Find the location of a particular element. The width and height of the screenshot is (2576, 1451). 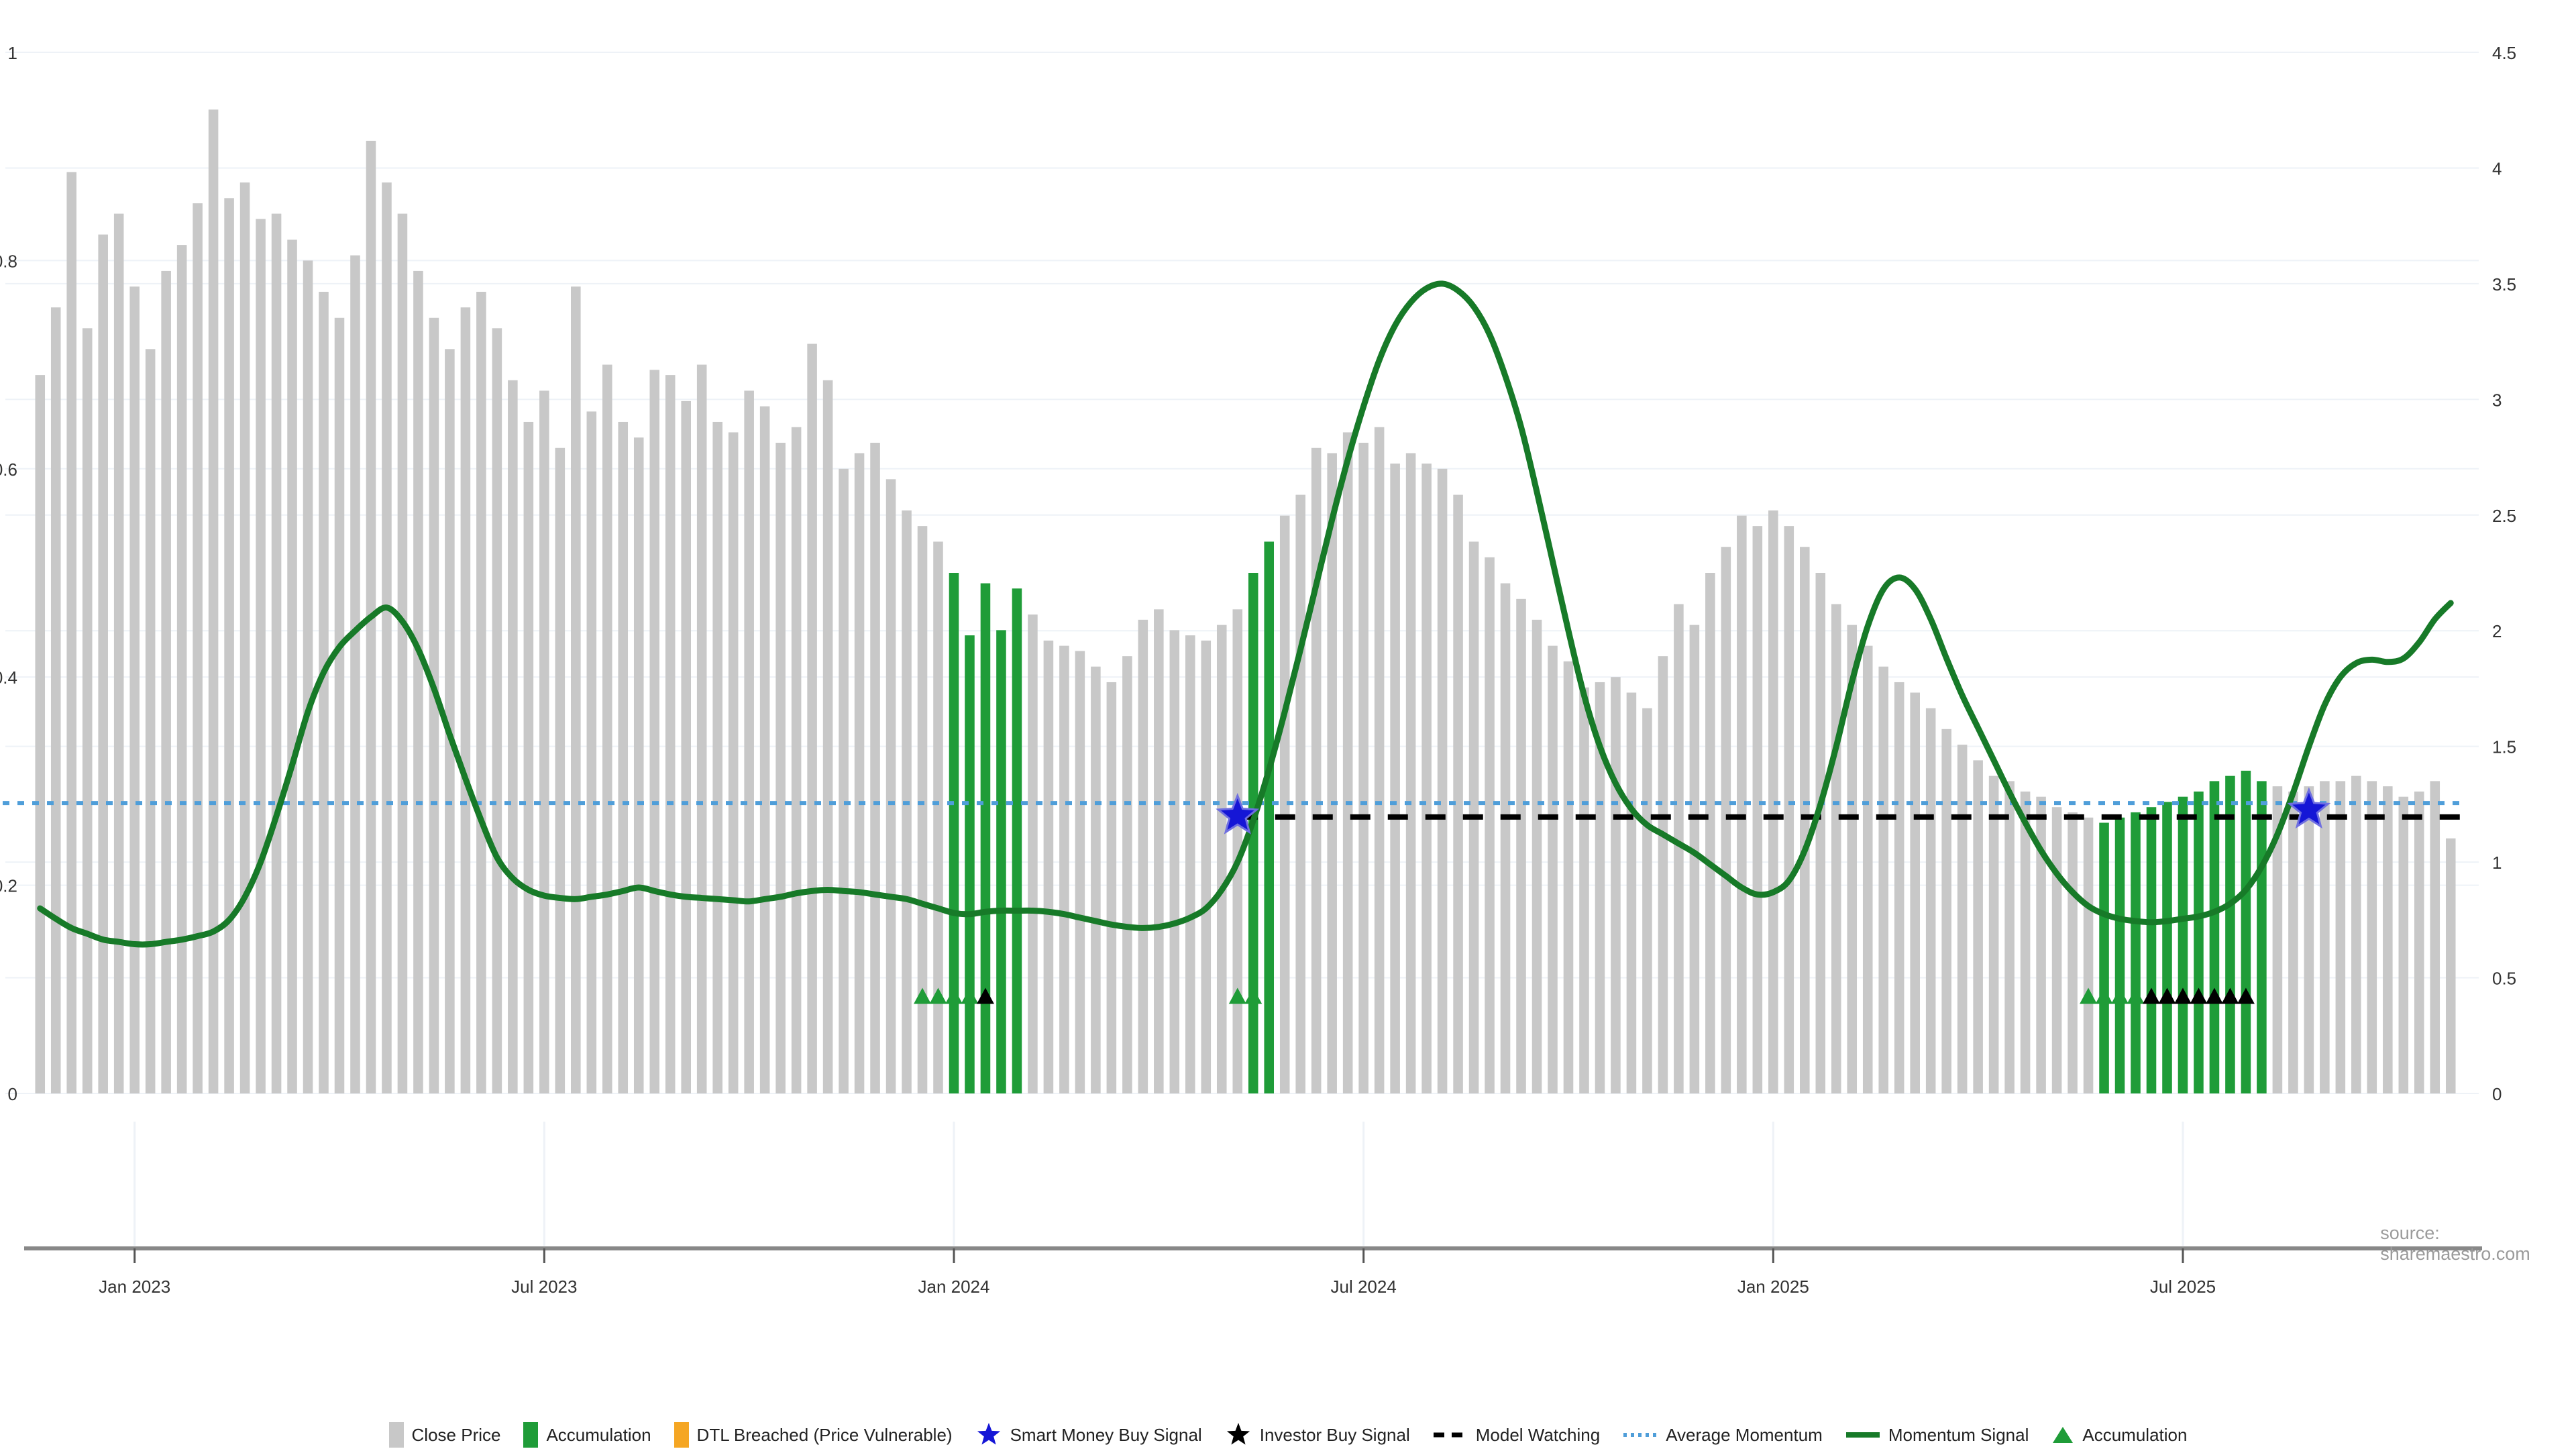

right-axis-tick-label: 2 is located at coordinates (2497, 631).